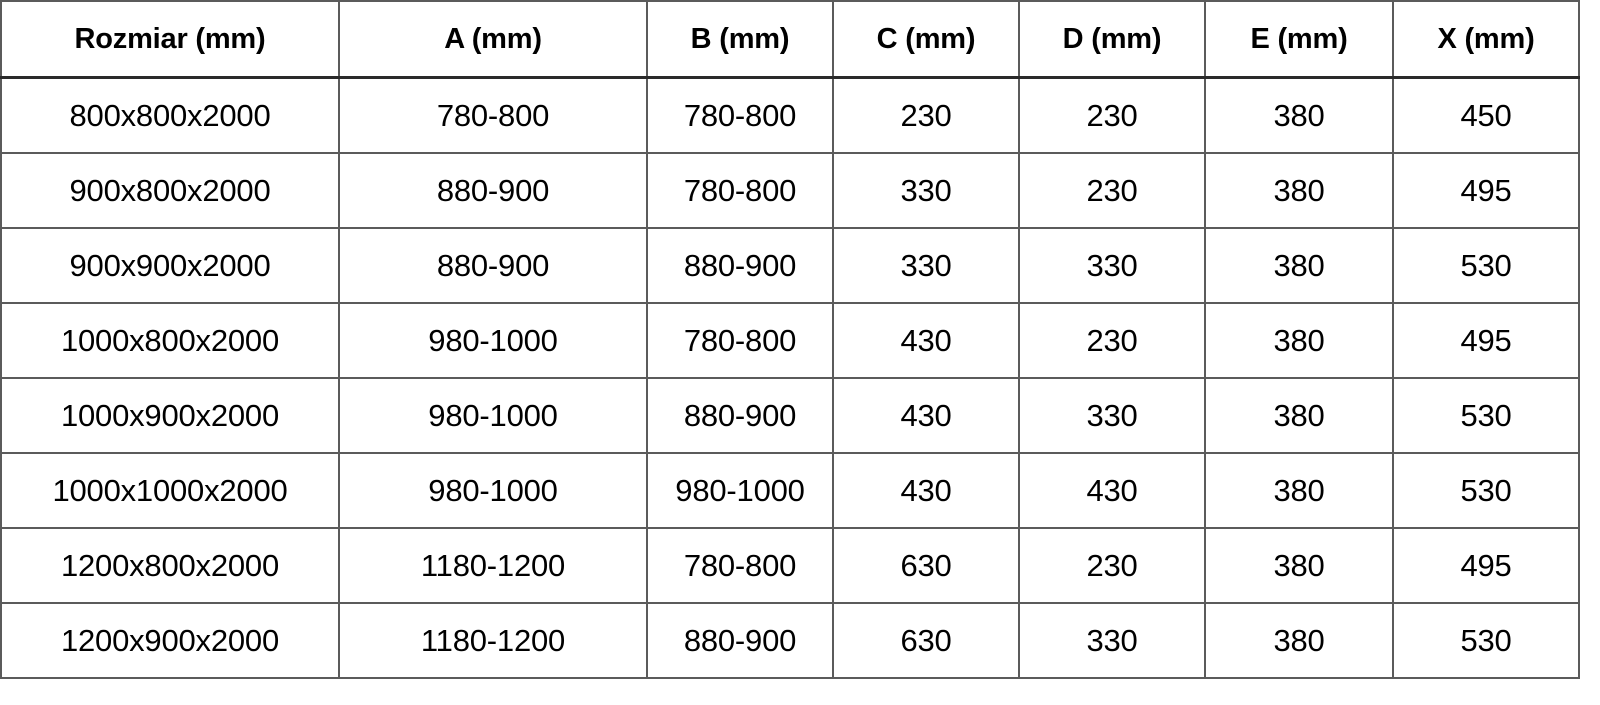  What do you see at coordinates (1299, 39) in the screenshot?
I see `column-header-e: E (mm)` at bounding box center [1299, 39].